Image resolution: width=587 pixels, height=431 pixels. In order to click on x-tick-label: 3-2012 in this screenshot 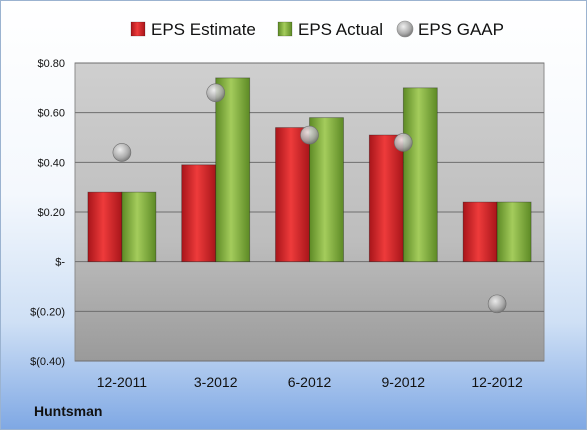, I will do `click(216, 382)`.